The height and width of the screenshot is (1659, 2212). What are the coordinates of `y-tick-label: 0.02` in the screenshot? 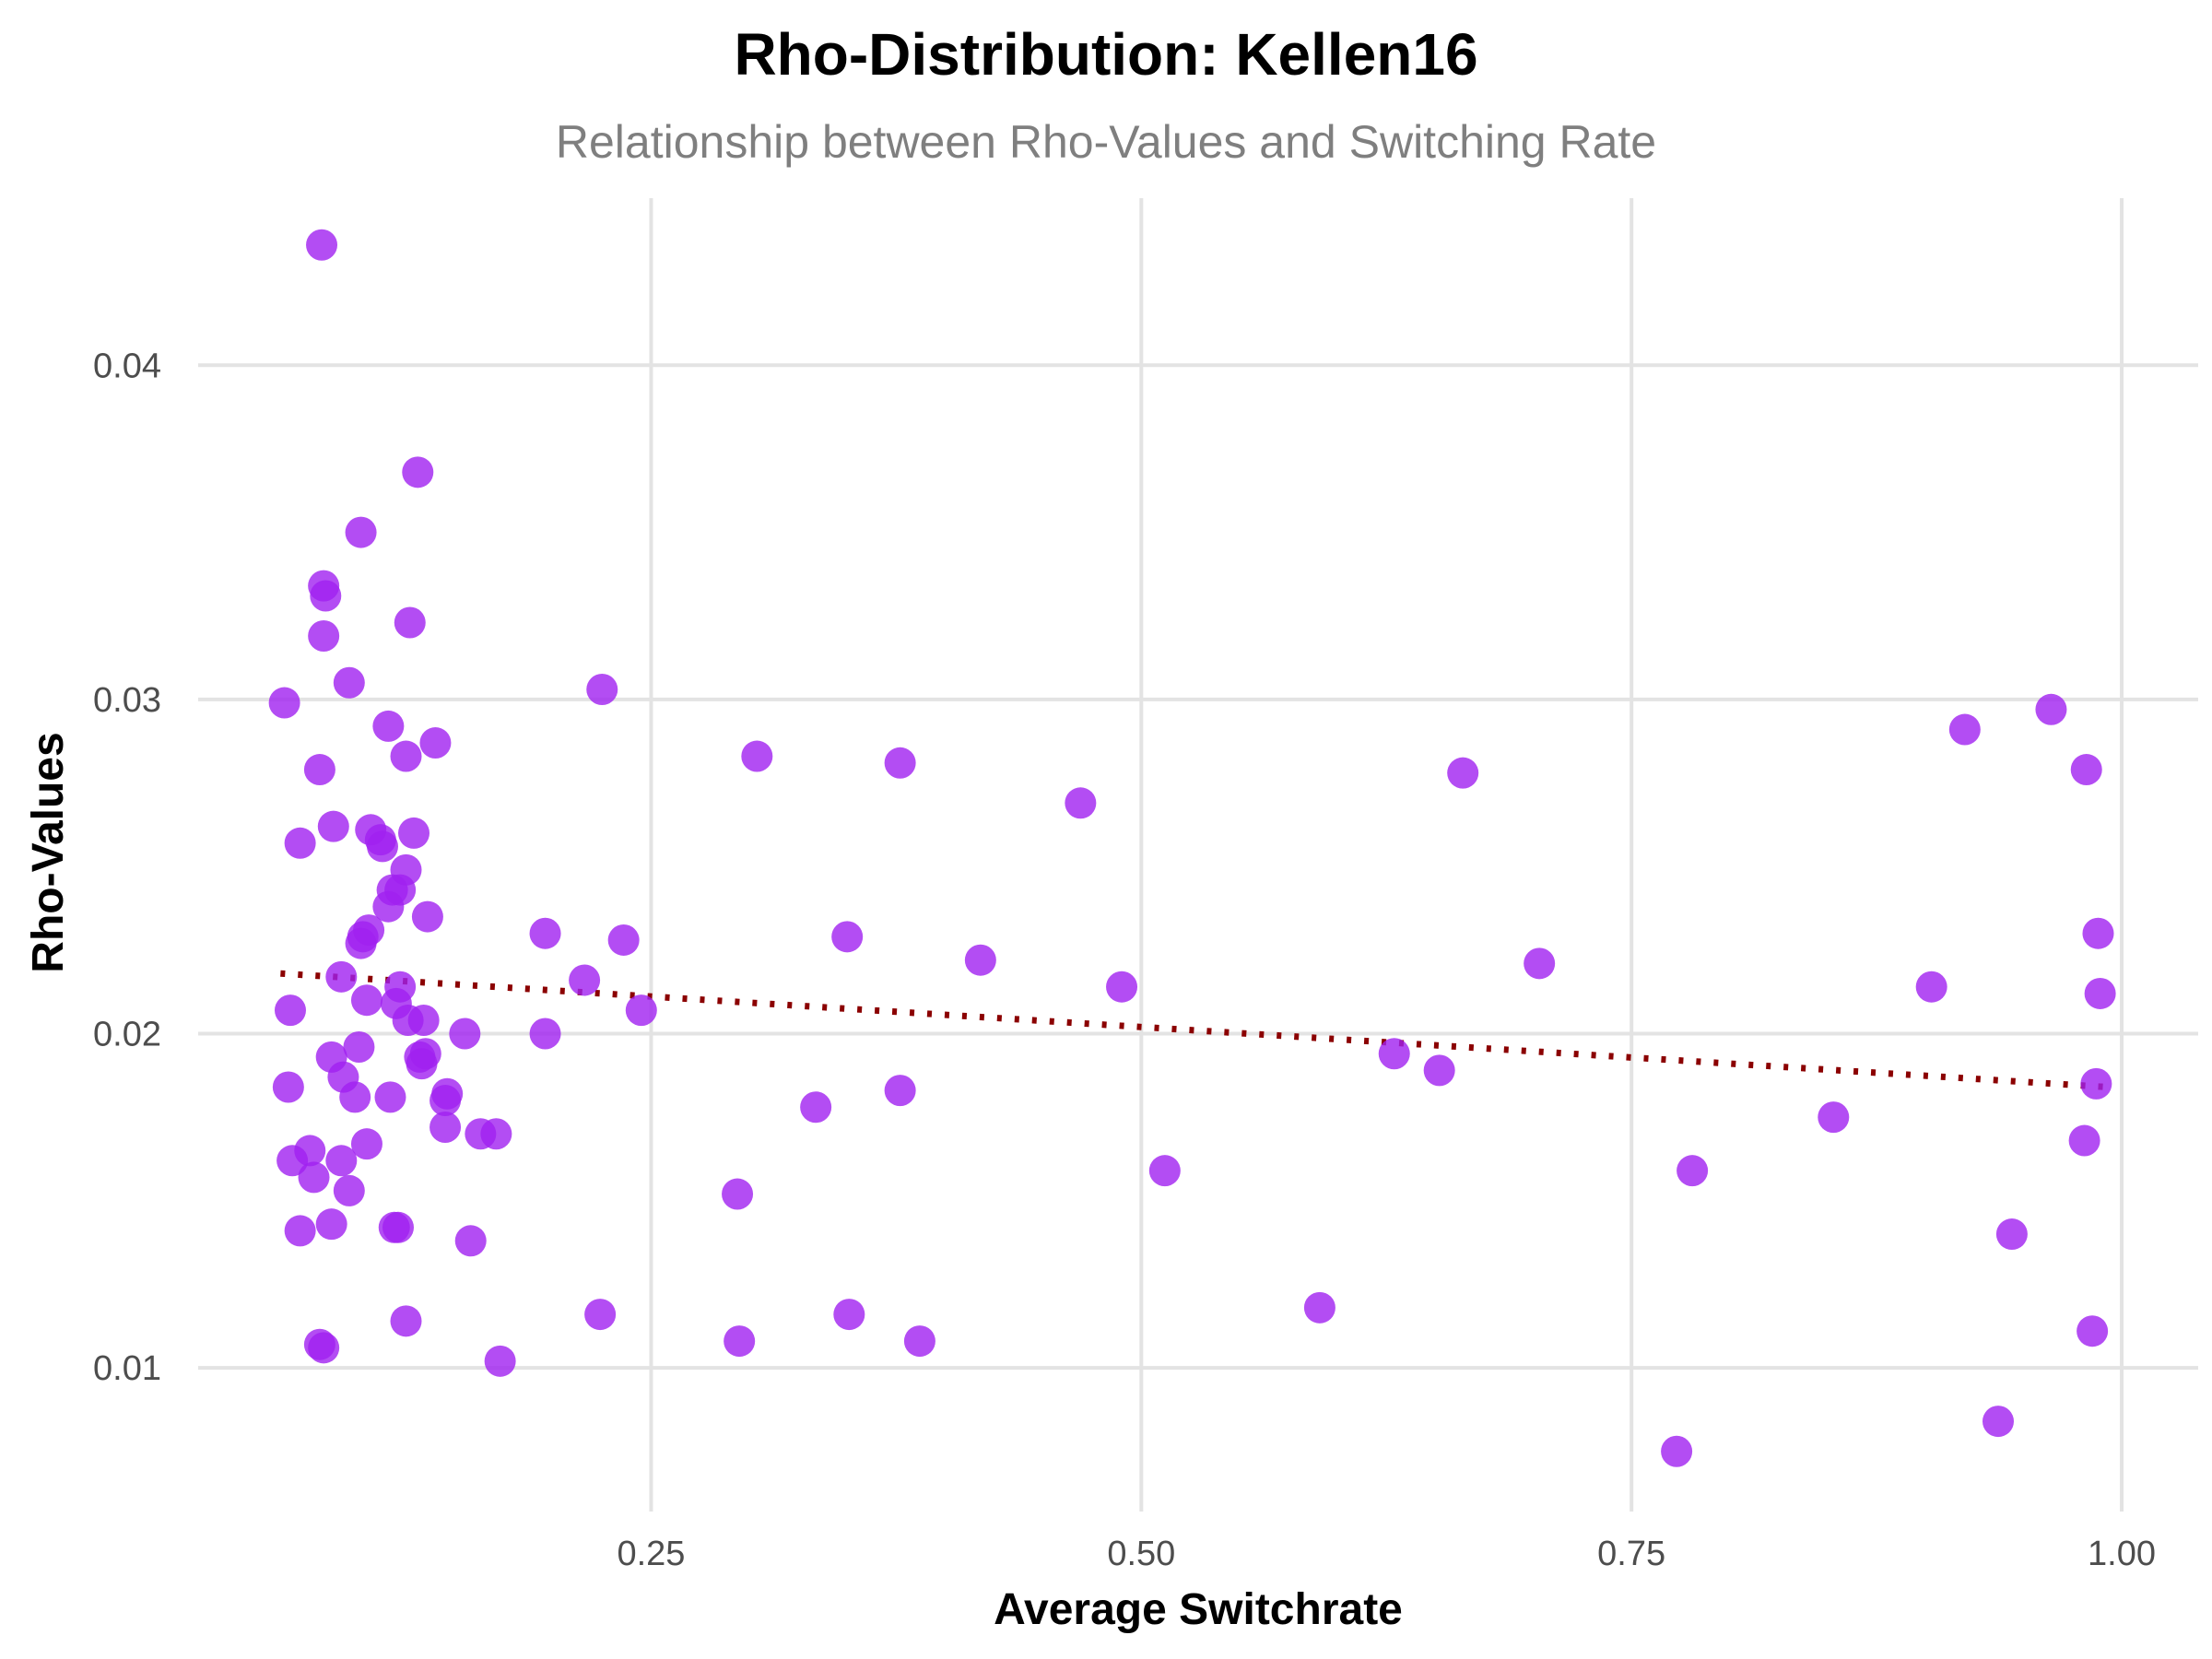 It's located at (127, 1034).